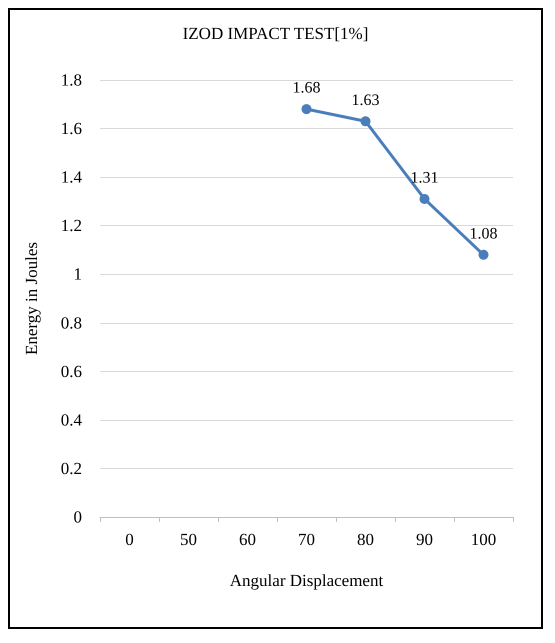 The image size is (555, 643). I want to click on y-tick-label: 1.2, so click(71, 226).